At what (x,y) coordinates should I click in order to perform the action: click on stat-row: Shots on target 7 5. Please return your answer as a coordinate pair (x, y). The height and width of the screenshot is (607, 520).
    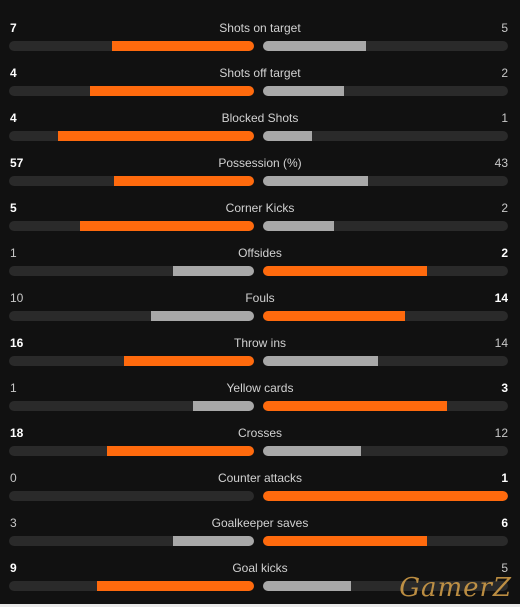
    Looking at the image, I should click on (260, 29).